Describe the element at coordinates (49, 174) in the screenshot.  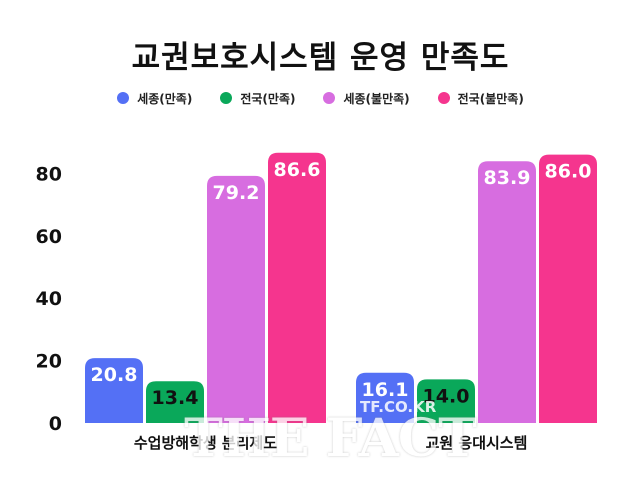
I see `y-tick-label: 80` at that location.